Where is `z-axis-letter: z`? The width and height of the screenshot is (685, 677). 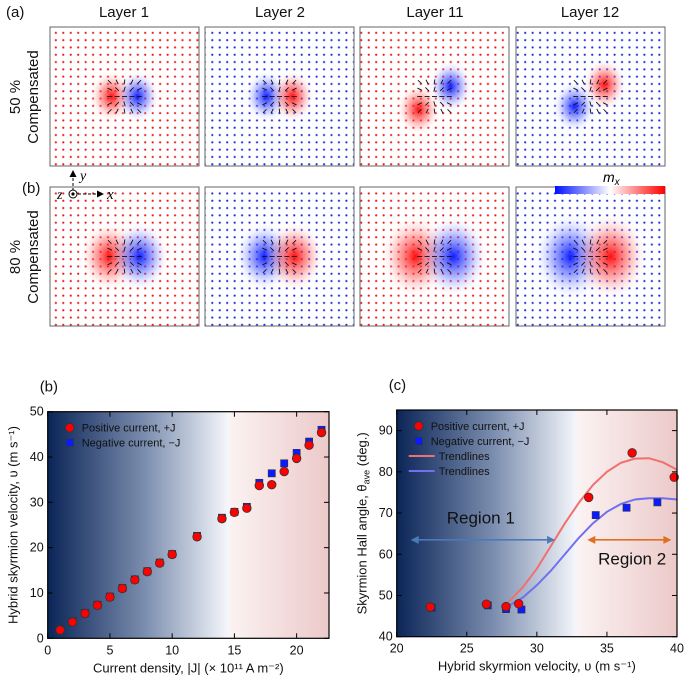
z-axis-letter: z is located at coordinates (59, 195).